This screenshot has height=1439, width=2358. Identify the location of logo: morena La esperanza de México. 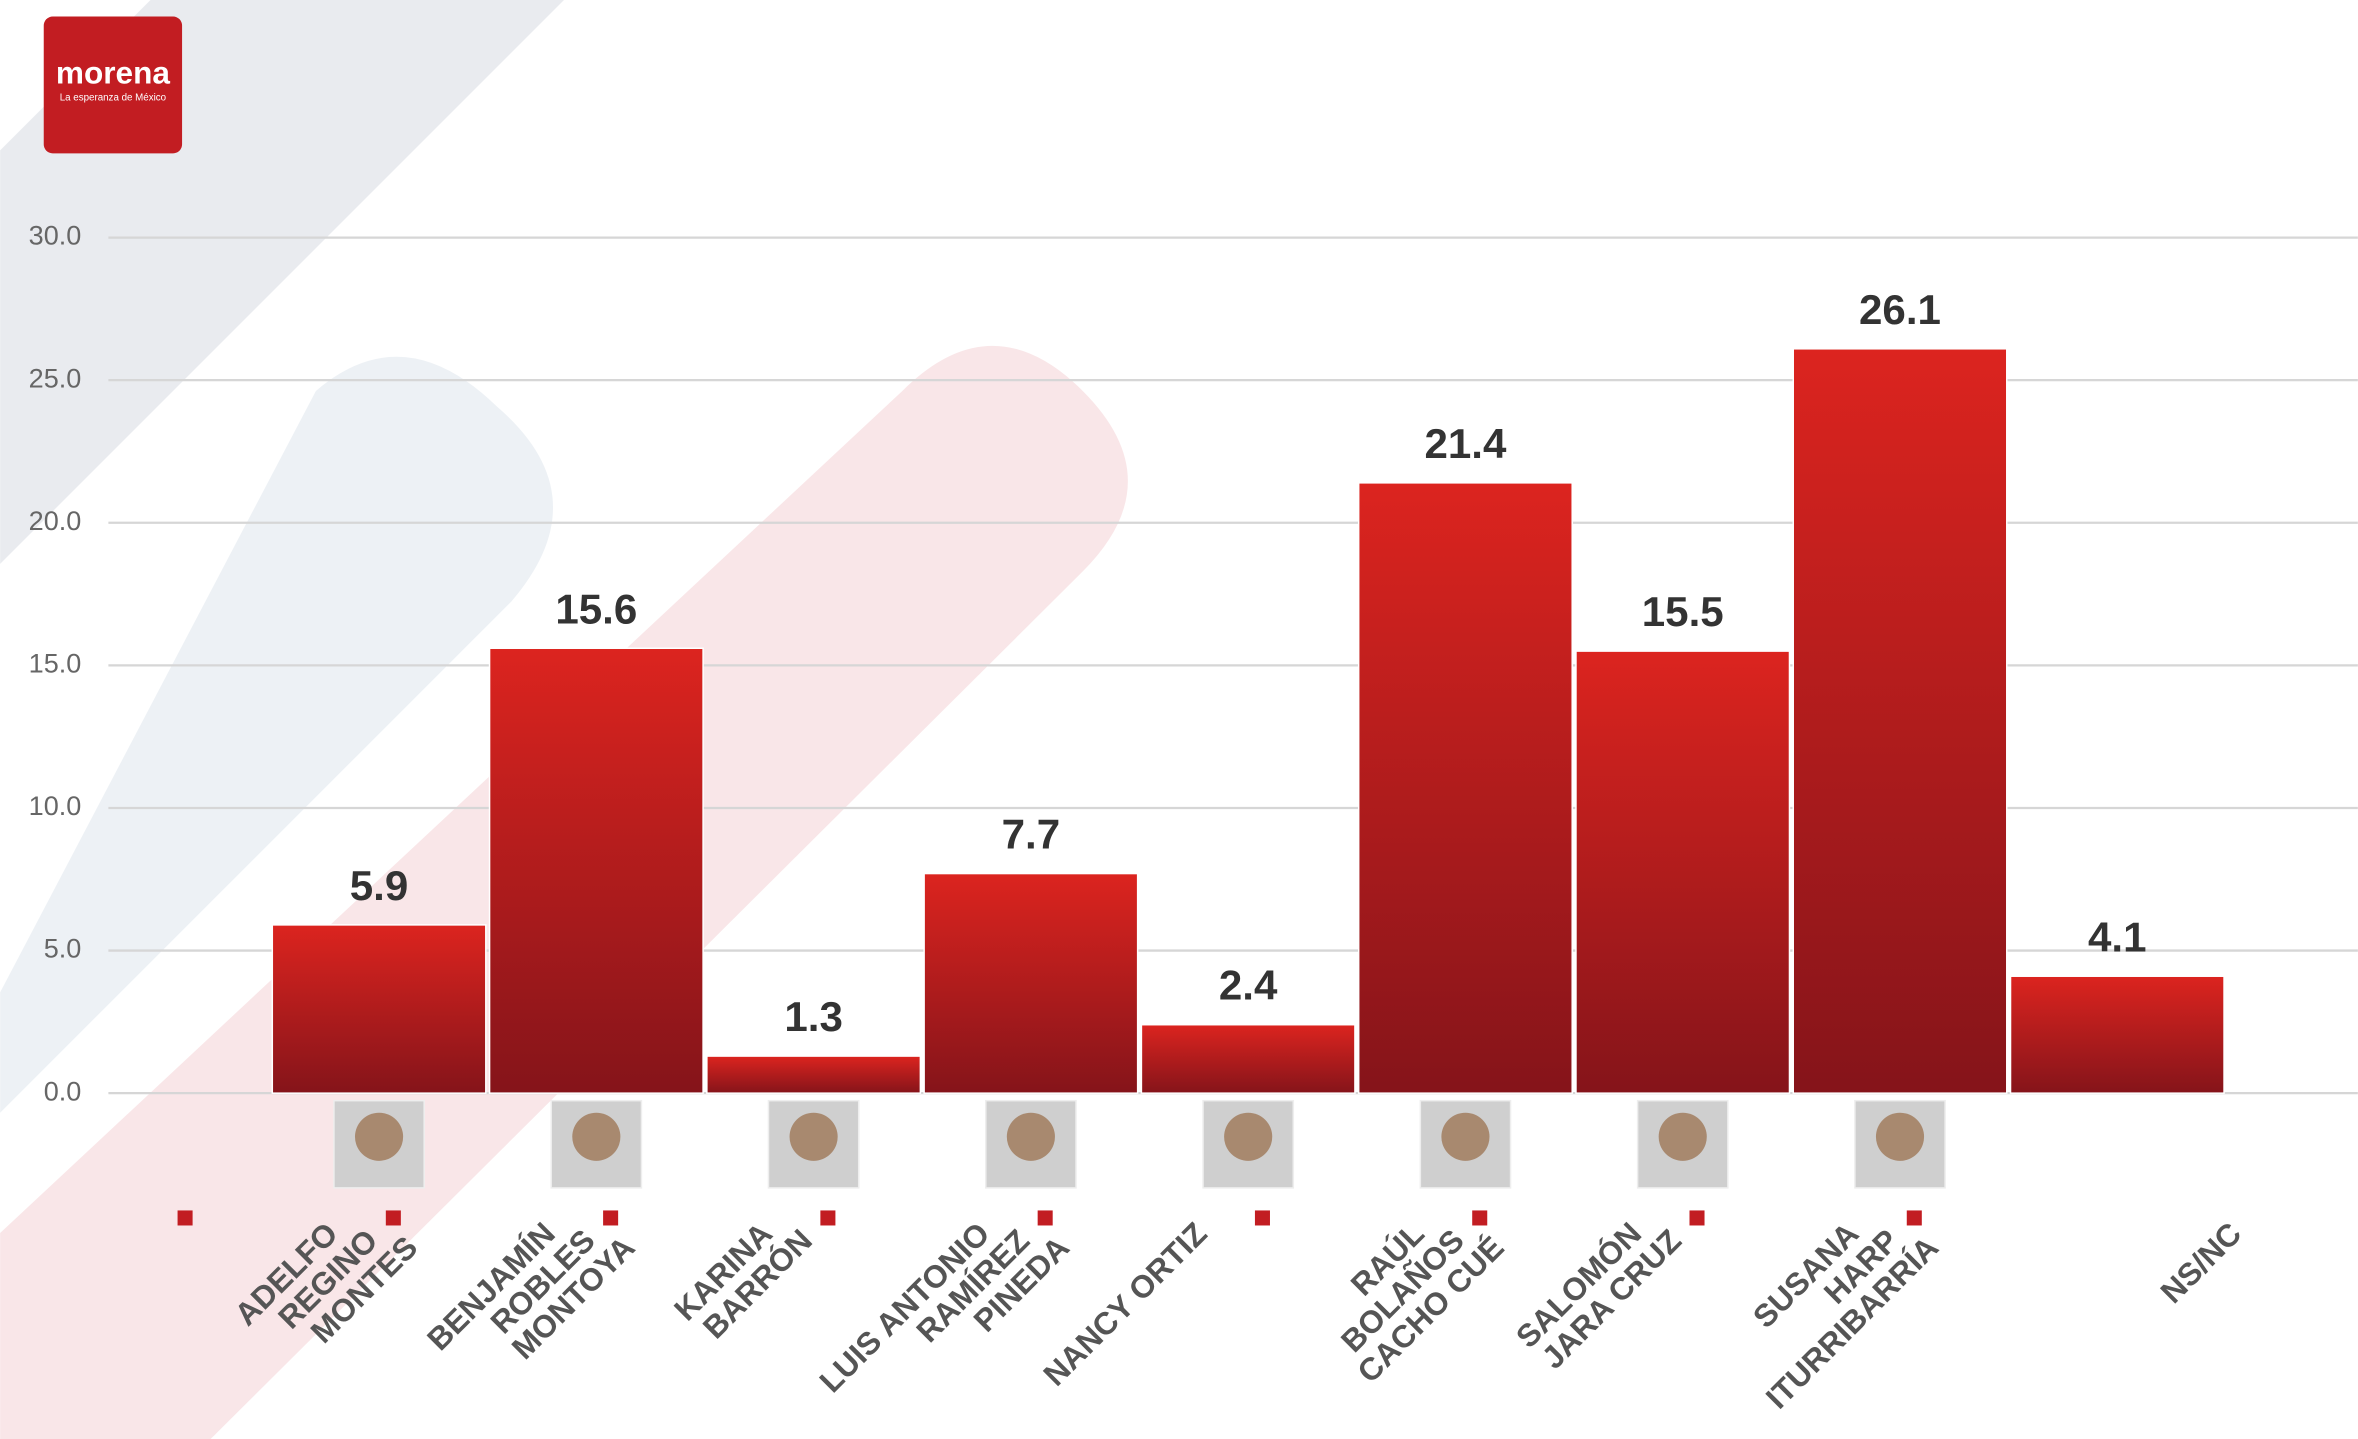
(113, 85).